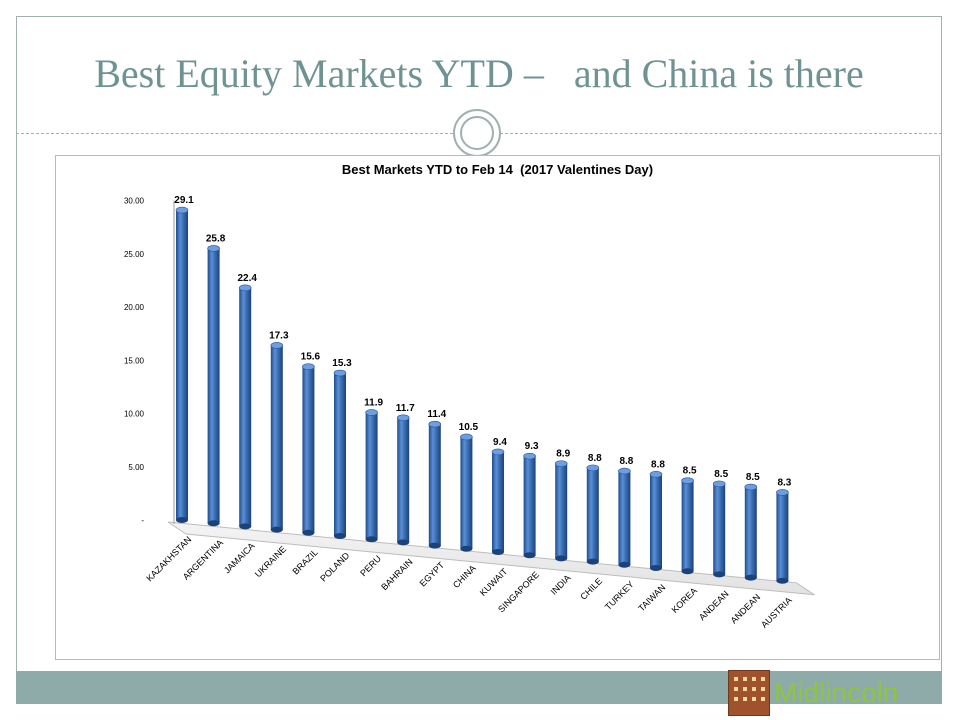 The height and width of the screenshot is (720, 960). Describe the element at coordinates (561, 585) in the screenshot. I see `x-tick-label: INDIA` at that location.